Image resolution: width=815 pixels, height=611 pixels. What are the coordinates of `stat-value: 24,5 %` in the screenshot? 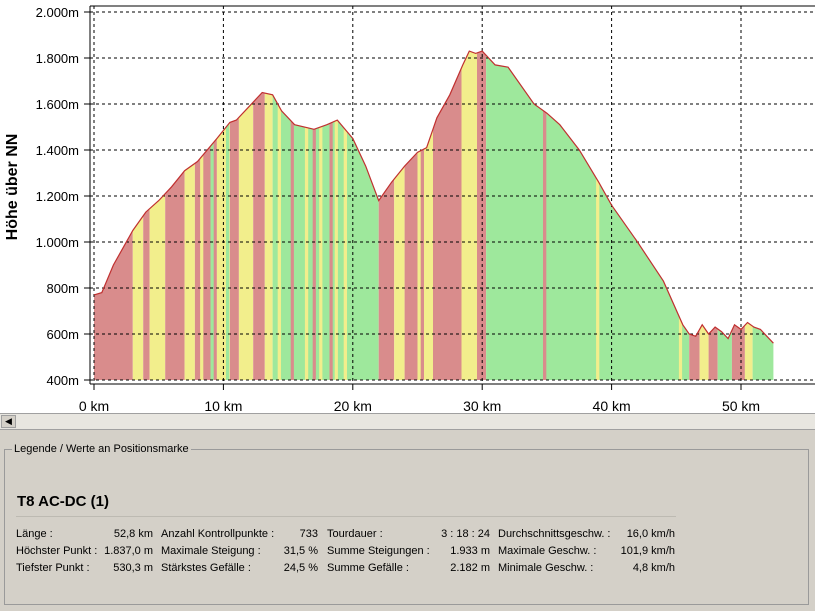 It's located at (300, 568).